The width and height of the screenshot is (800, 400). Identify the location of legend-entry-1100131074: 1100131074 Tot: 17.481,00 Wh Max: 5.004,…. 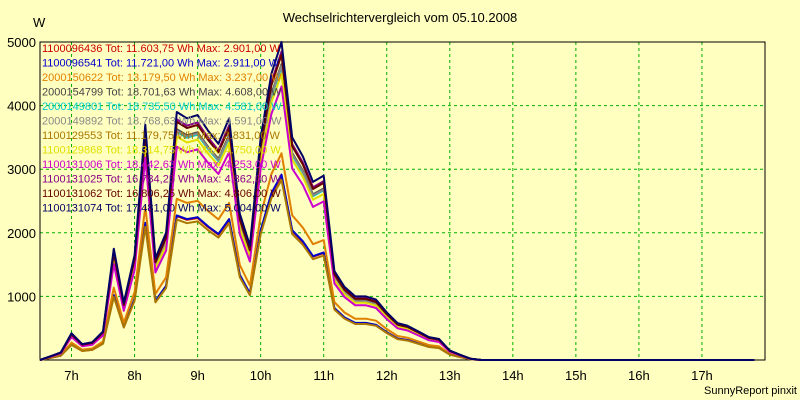
(161, 209).